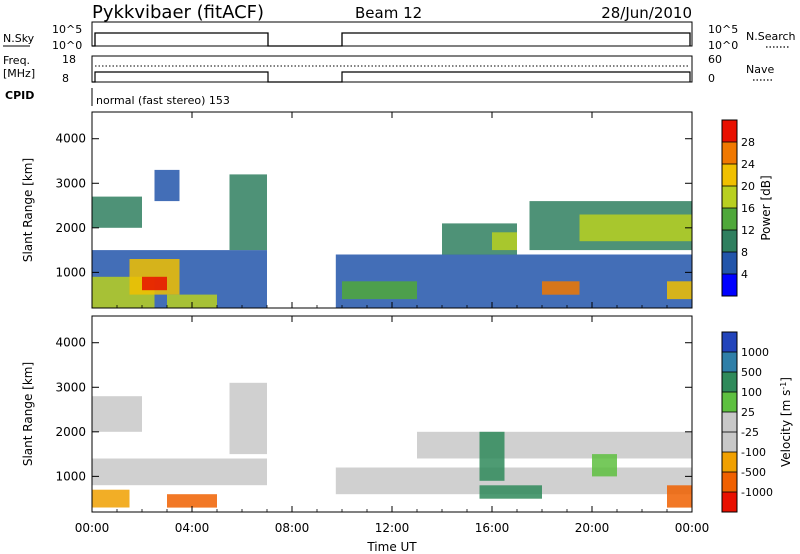  Describe the element at coordinates (723, 45) in the screenshot. I see `nsearch-tick-low: 10^0` at that location.